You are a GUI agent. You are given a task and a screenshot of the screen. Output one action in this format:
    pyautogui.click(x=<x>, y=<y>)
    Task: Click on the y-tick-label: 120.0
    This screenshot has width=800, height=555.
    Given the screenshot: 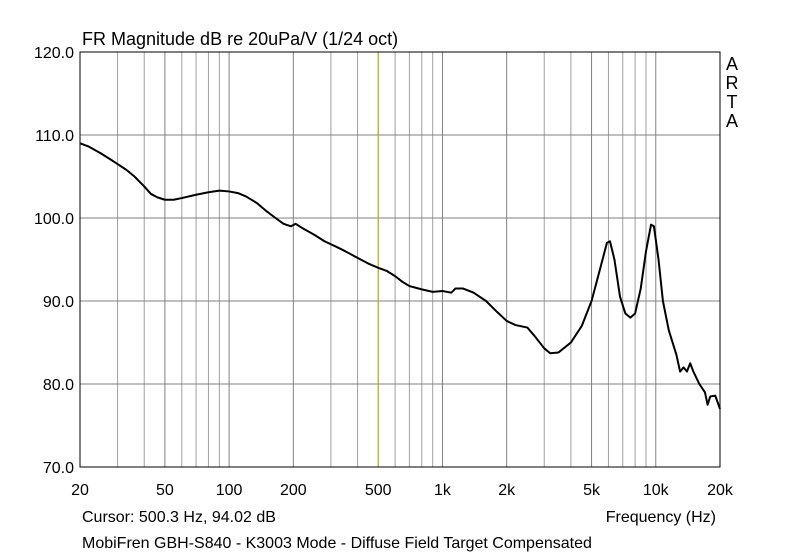 What is the action you would take?
    pyautogui.click(x=54, y=53)
    